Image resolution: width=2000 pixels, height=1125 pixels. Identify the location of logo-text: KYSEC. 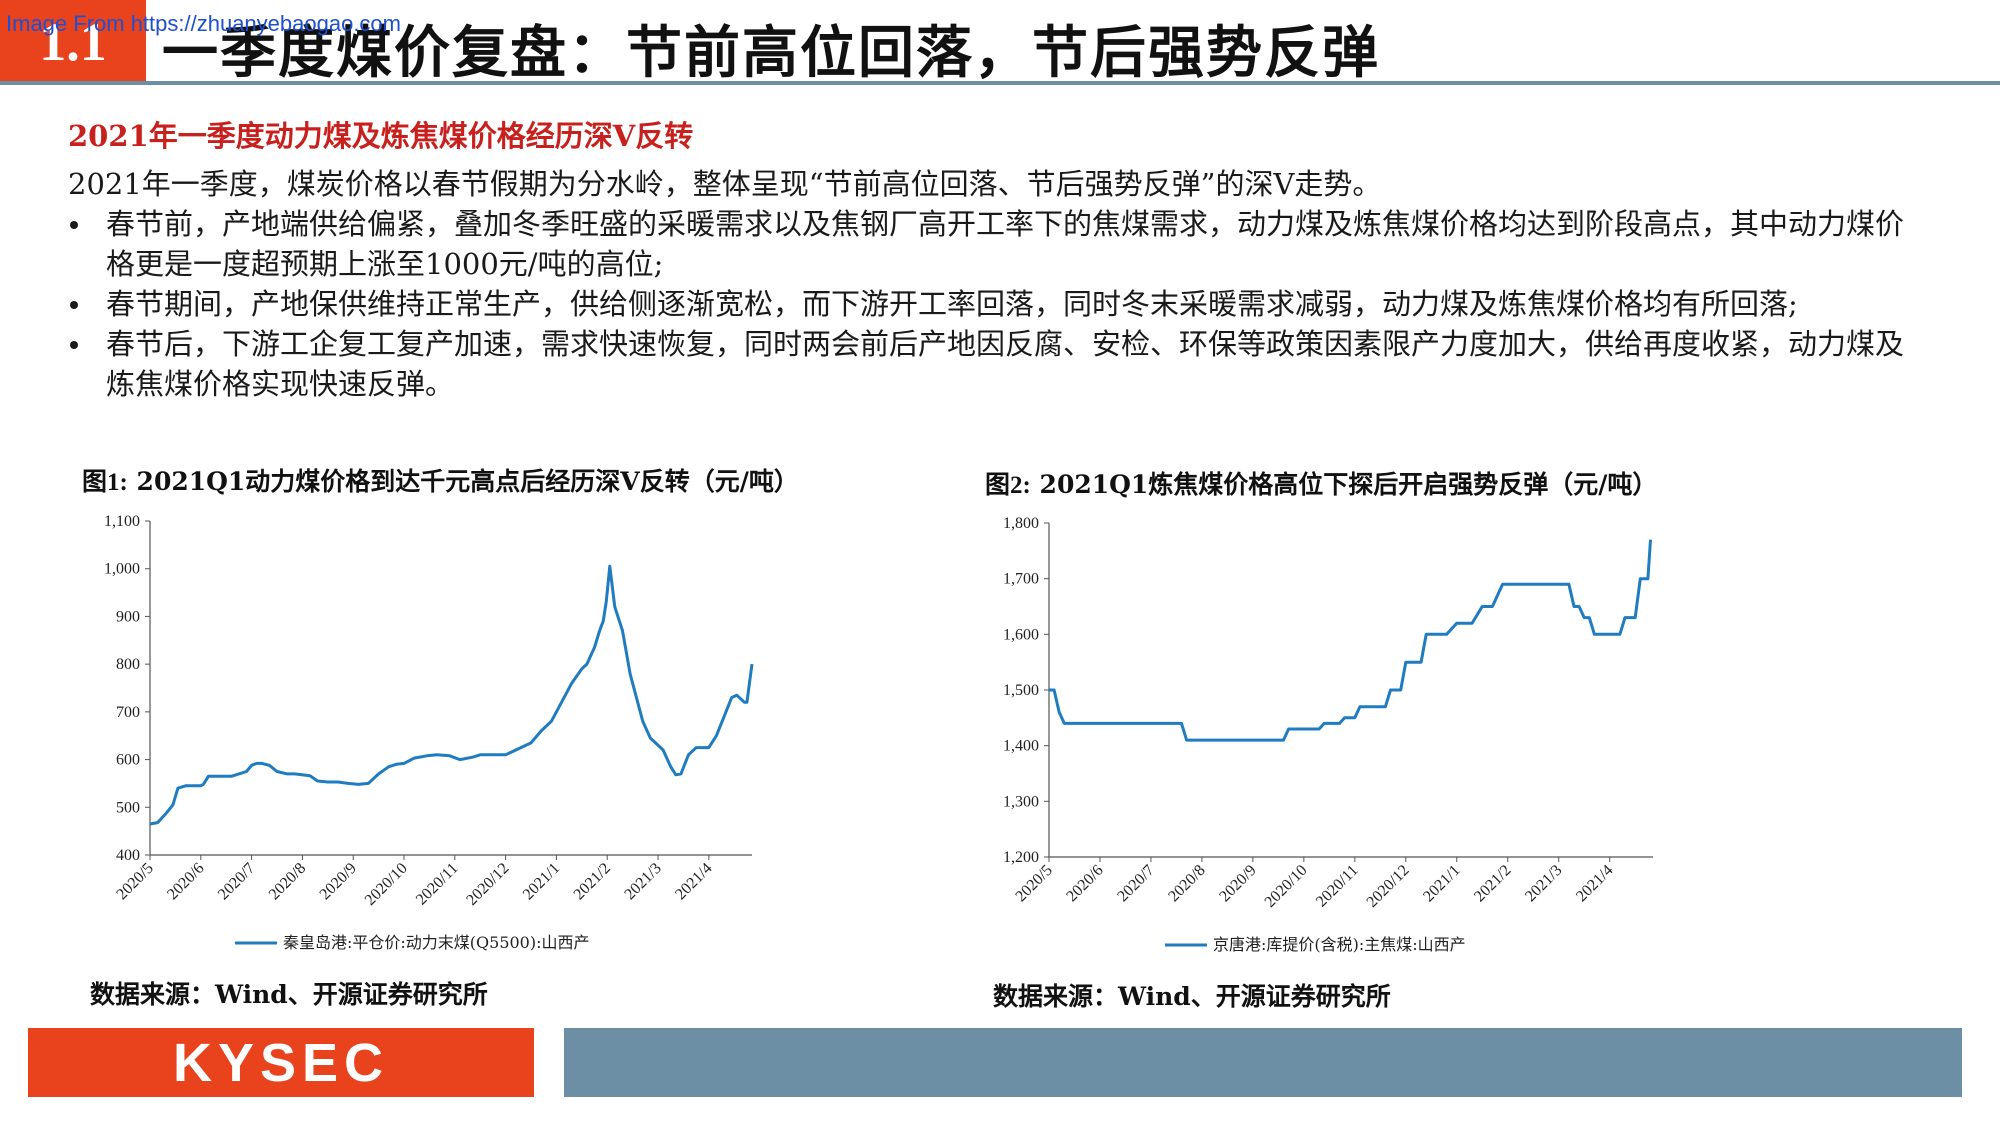
(281, 1062).